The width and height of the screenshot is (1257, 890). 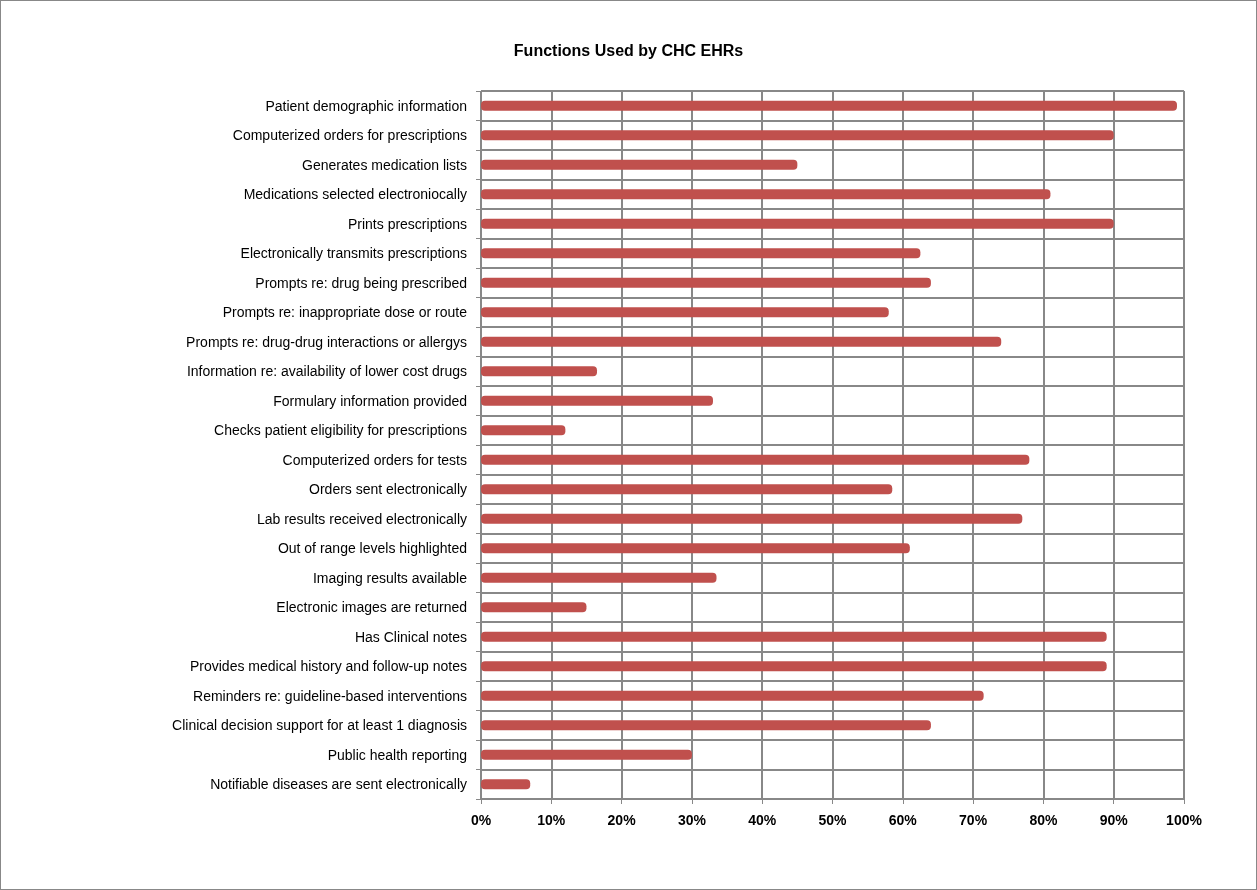 What do you see at coordinates (1114, 820) in the screenshot?
I see `x-tick-label: 90%` at bounding box center [1114, 820].